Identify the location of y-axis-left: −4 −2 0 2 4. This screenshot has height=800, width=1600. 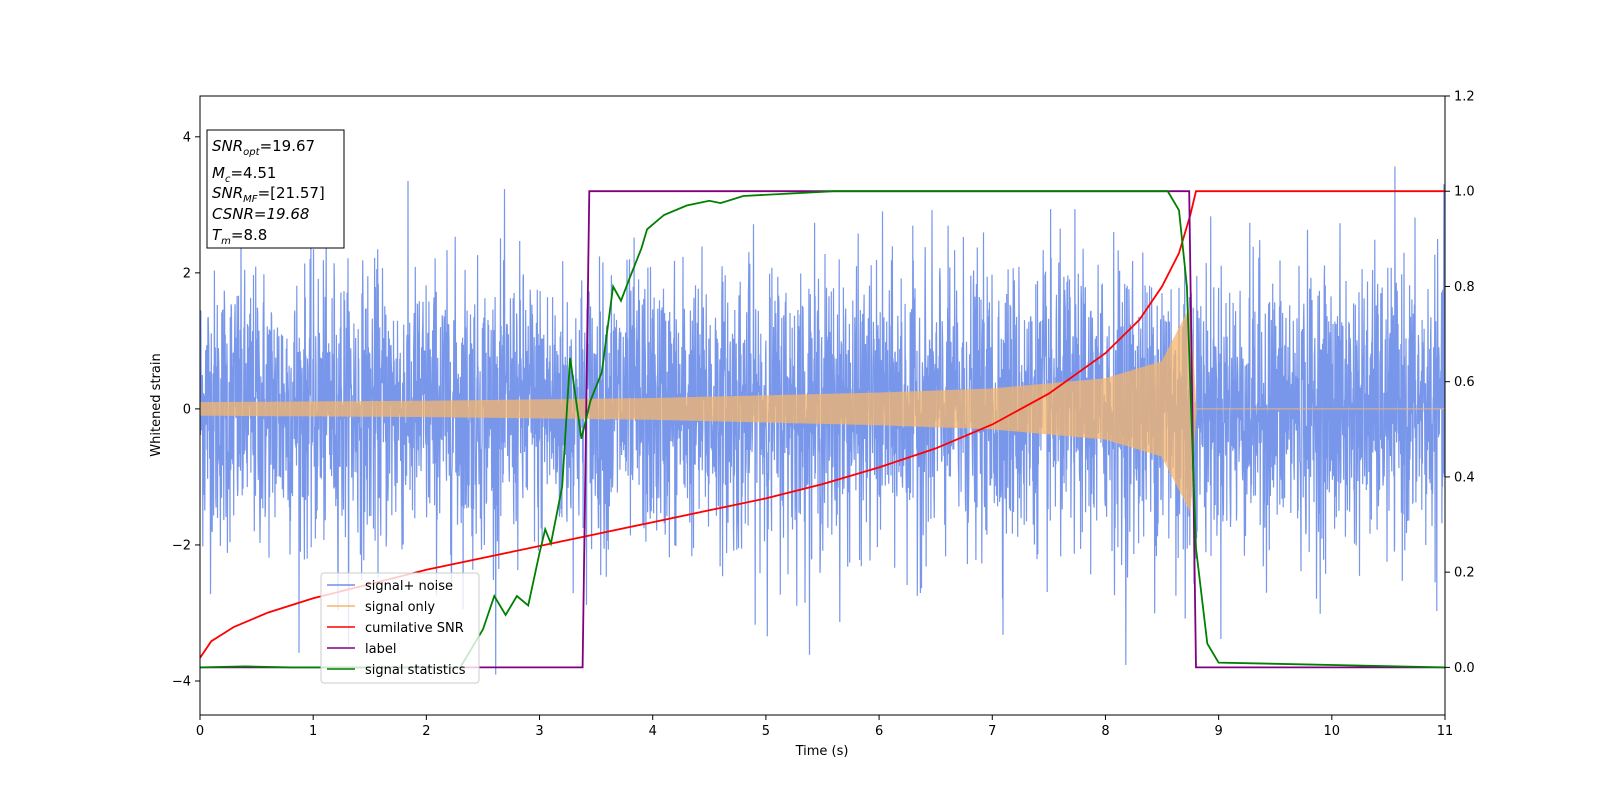
(186, 409).